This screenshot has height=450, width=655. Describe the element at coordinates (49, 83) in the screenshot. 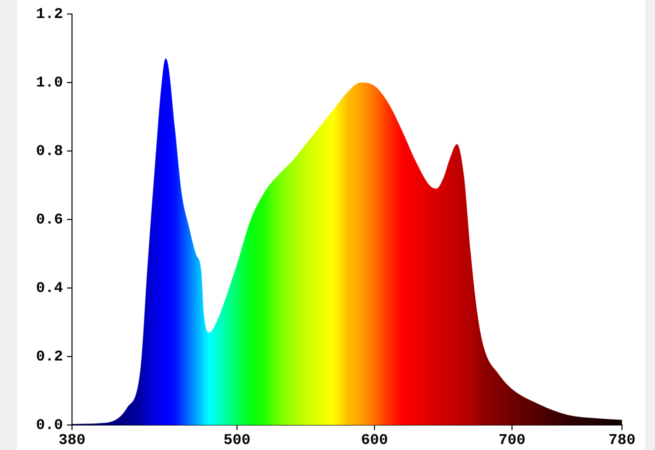

I see `y-tick-label: 1.0` at that location.